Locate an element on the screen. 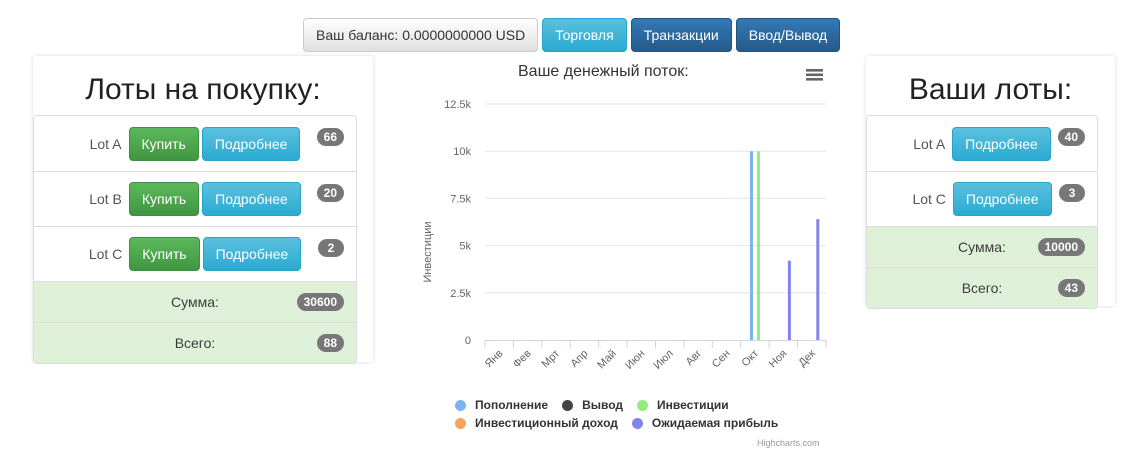  legend-item: Пополнение is located at coordinates (501, 405).